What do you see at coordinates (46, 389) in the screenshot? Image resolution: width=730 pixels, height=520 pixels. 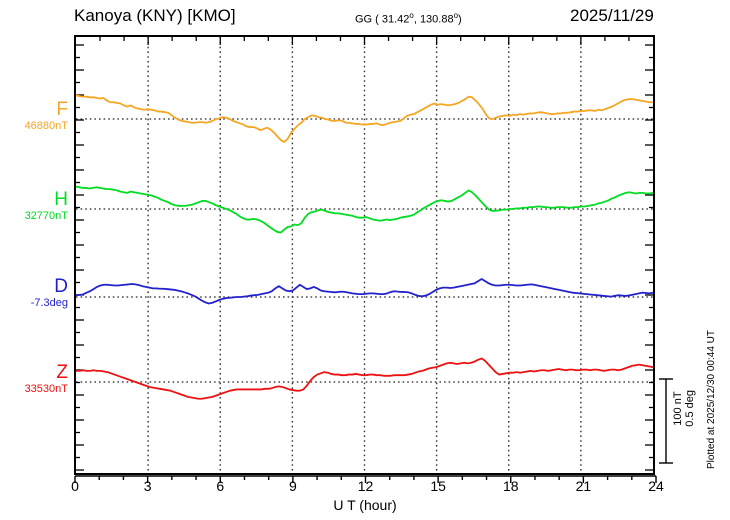 I see `component-baseline-Z: 33530nT` at bounding box center [46, 389].